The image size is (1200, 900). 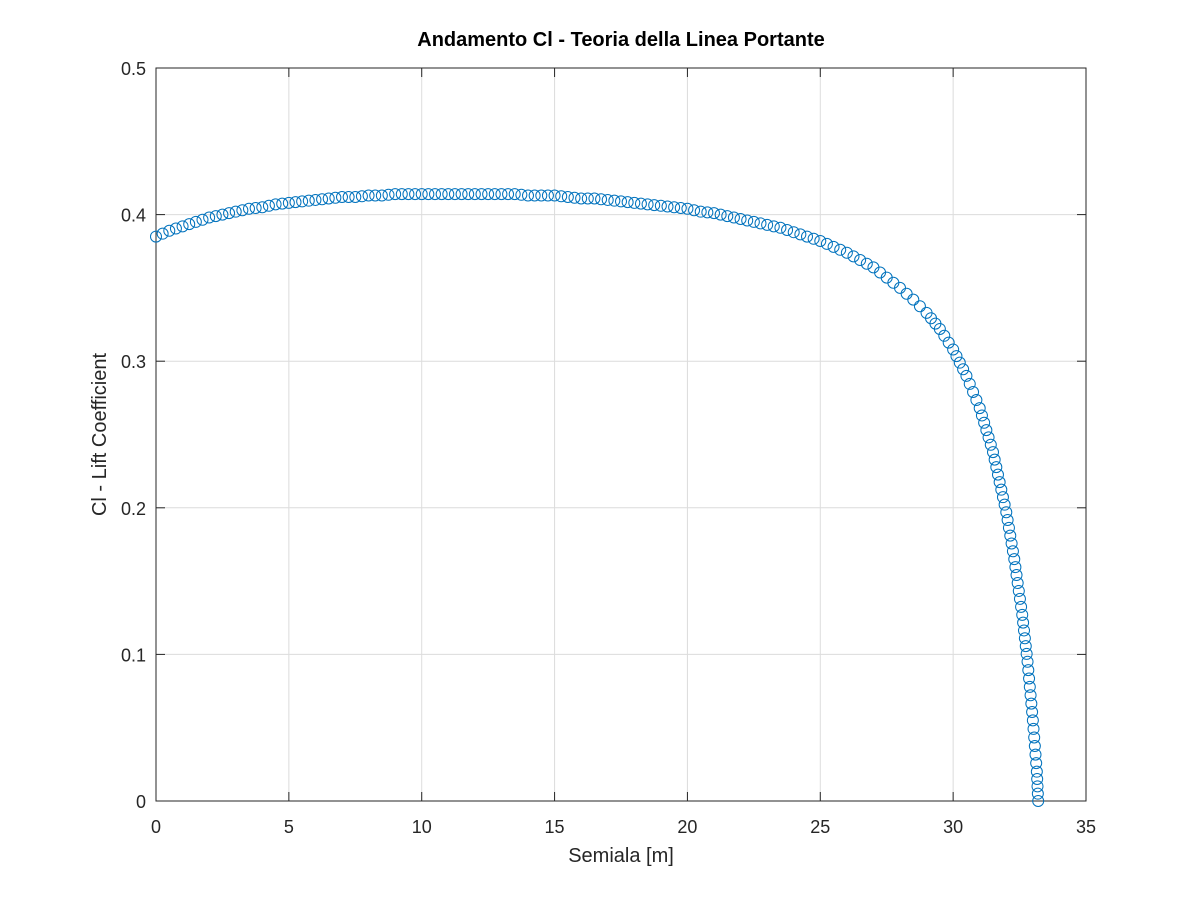 What do you see at coordinates (133, 509) in the screenshot?
I see `y-tick-label: 0.2` at bounding box center [133, 509].